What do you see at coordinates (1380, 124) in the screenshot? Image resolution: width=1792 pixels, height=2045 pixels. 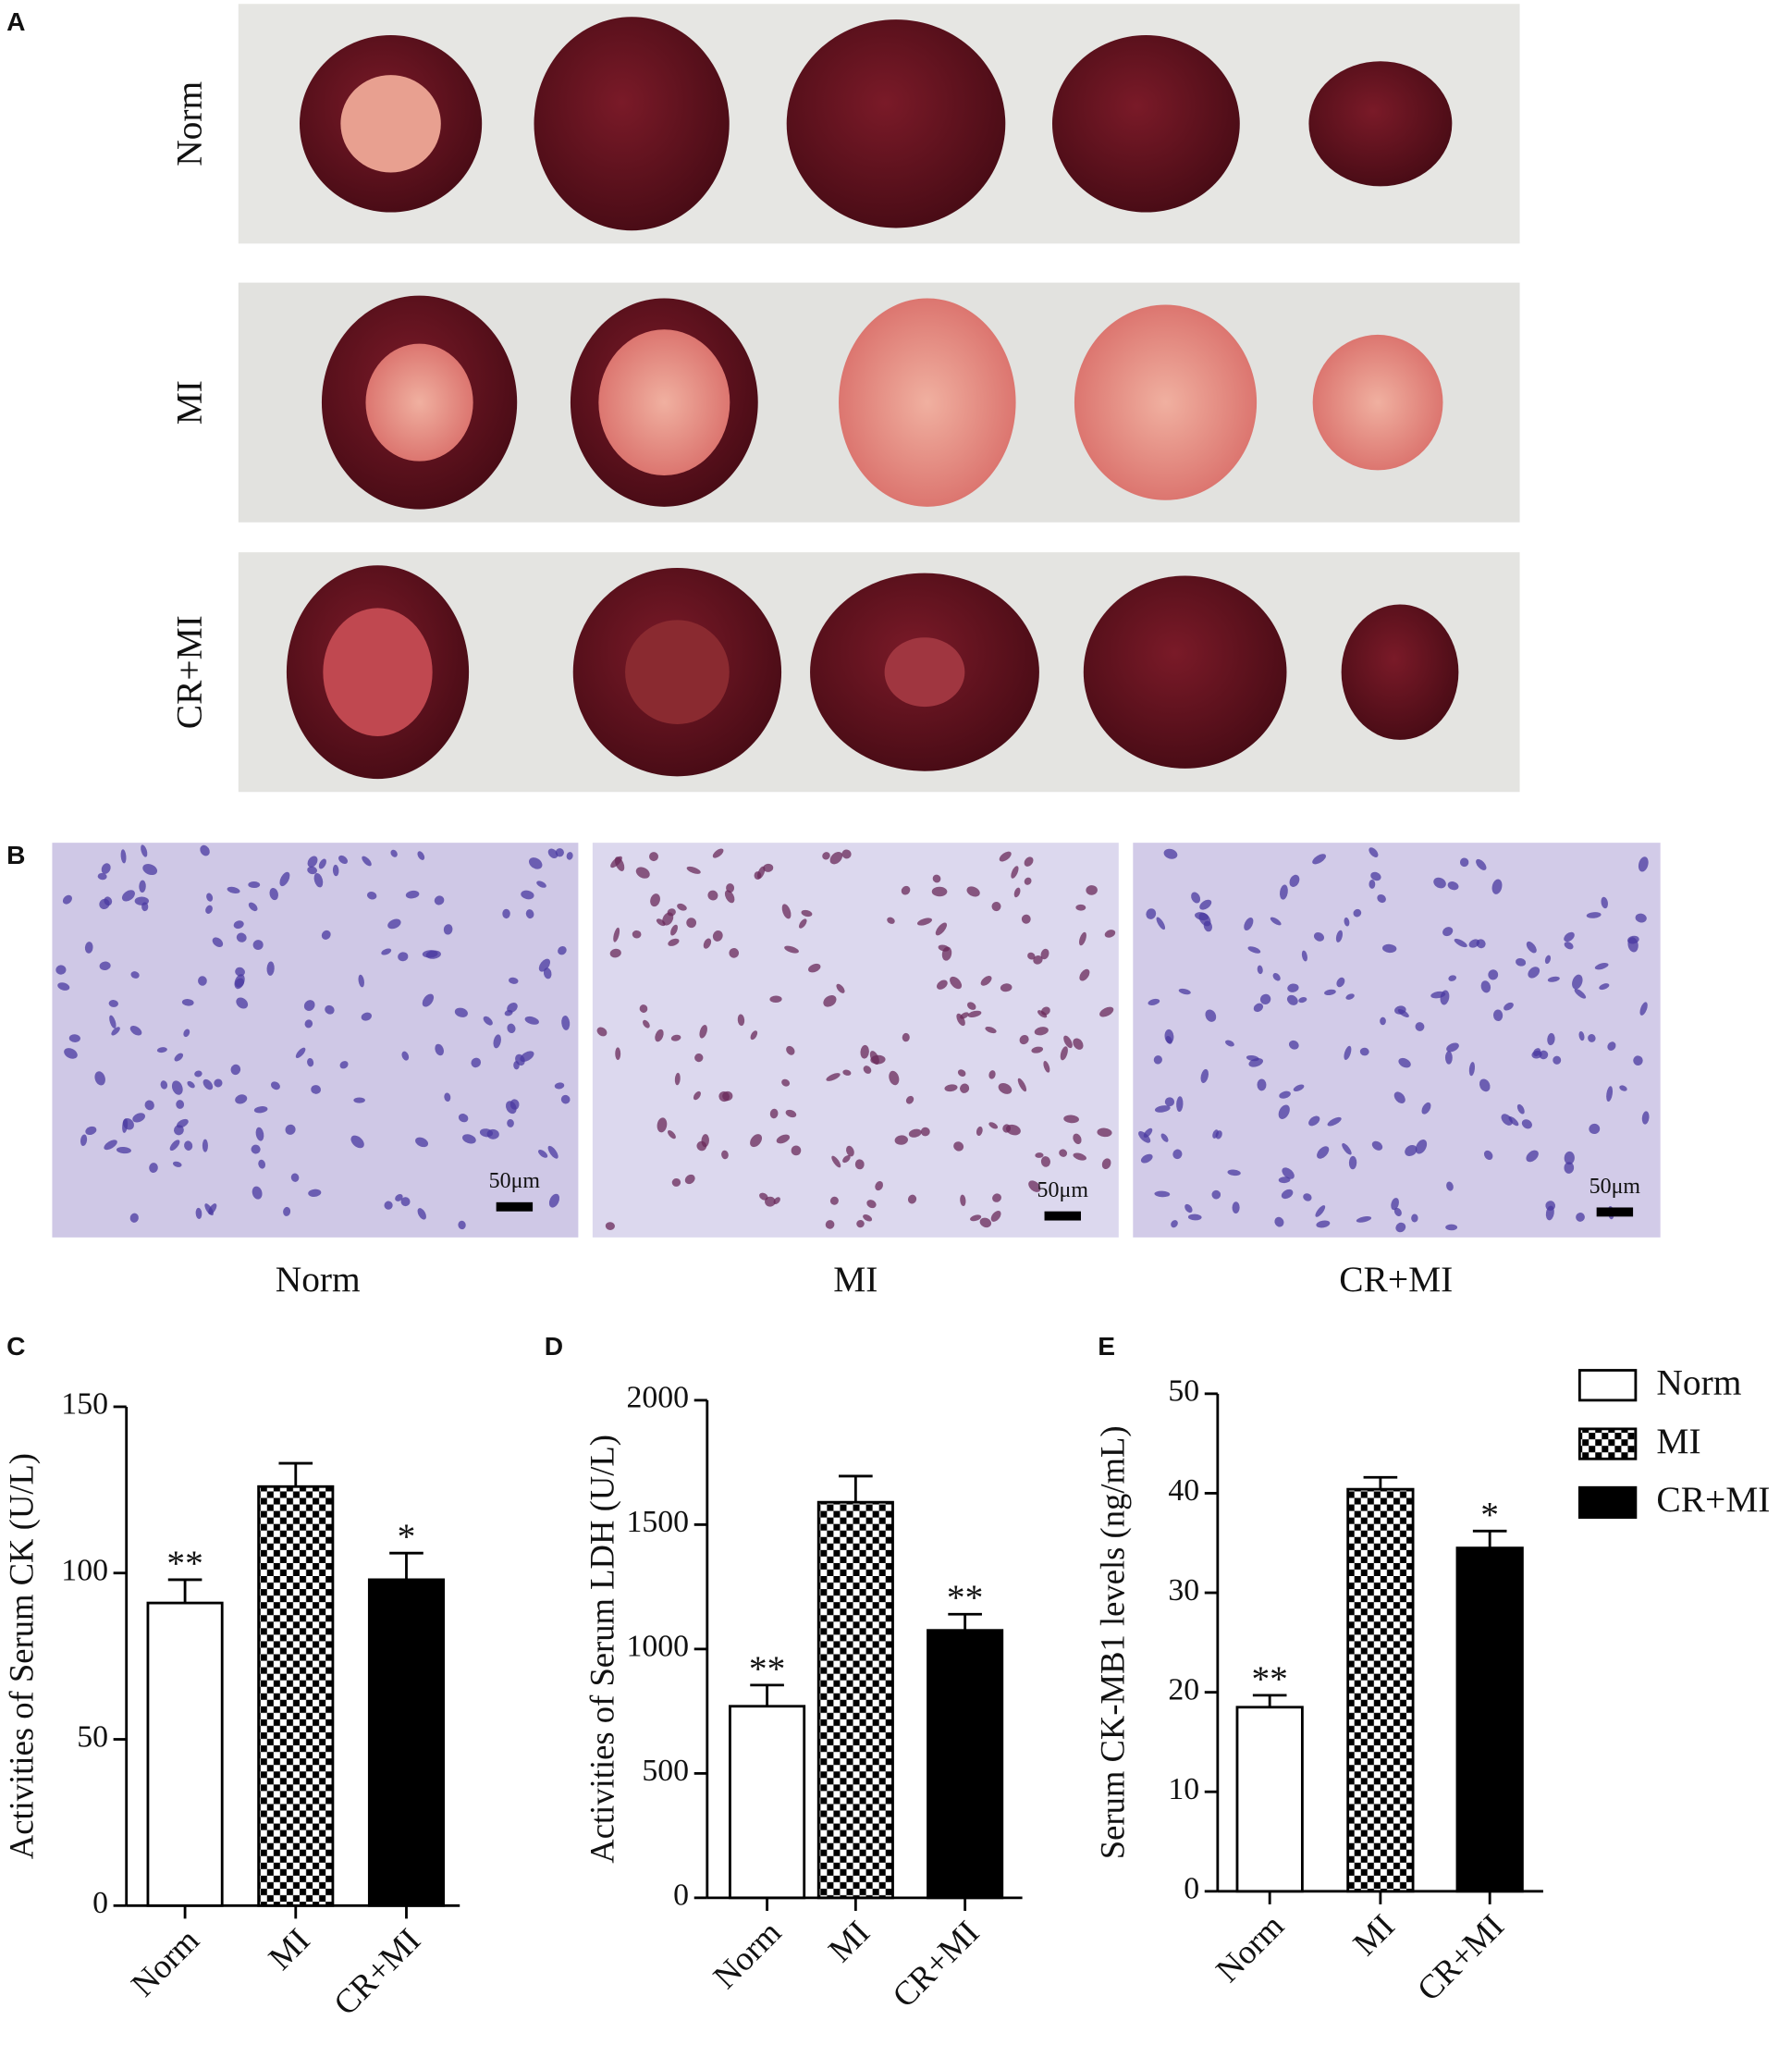 I see `heart-slice` at bounding box center [1380, 124].